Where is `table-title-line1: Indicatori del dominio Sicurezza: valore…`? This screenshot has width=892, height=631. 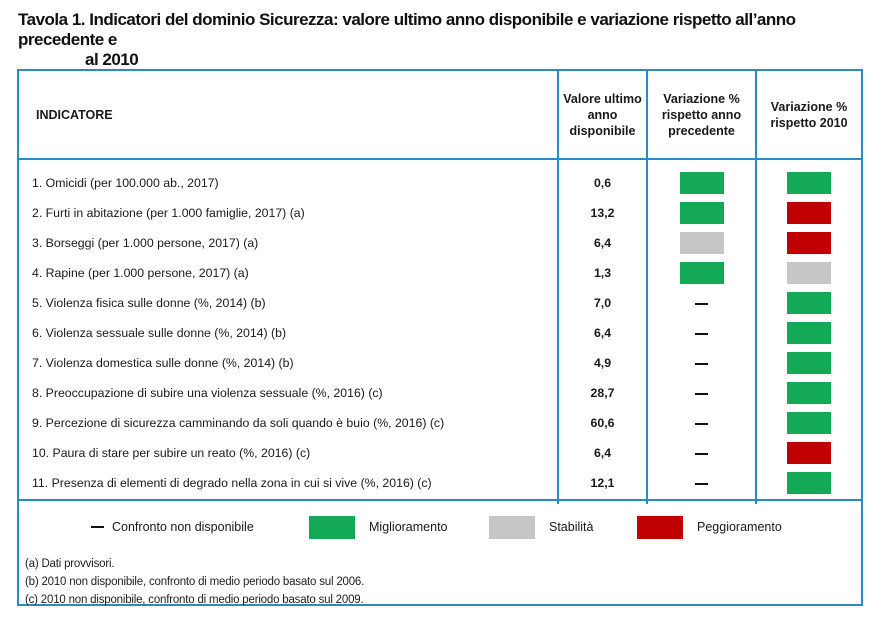 table-title-line1: Indicatori del dominio Sicurezza: valore… is located at coordinates (407, 29).